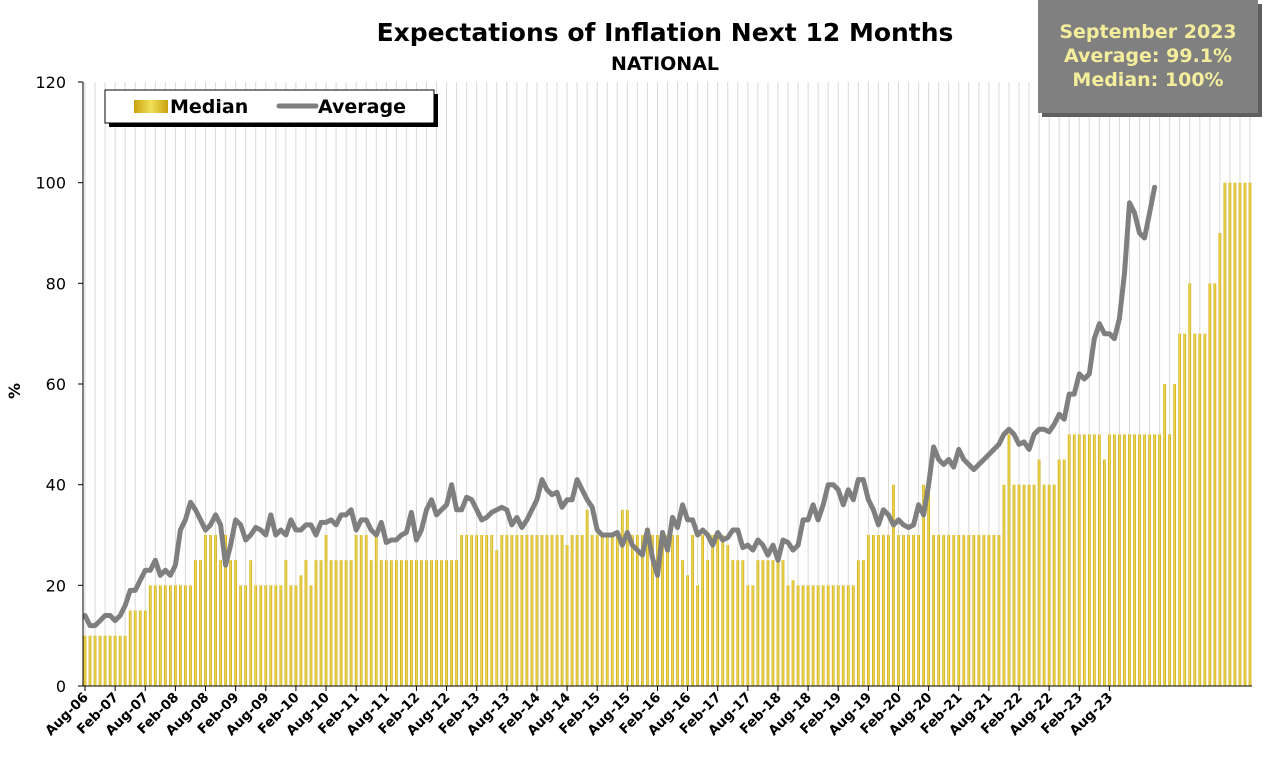 This screenshot has width=1280, height=780. I want to click on y-tick-label: 120, so click(50, 82).